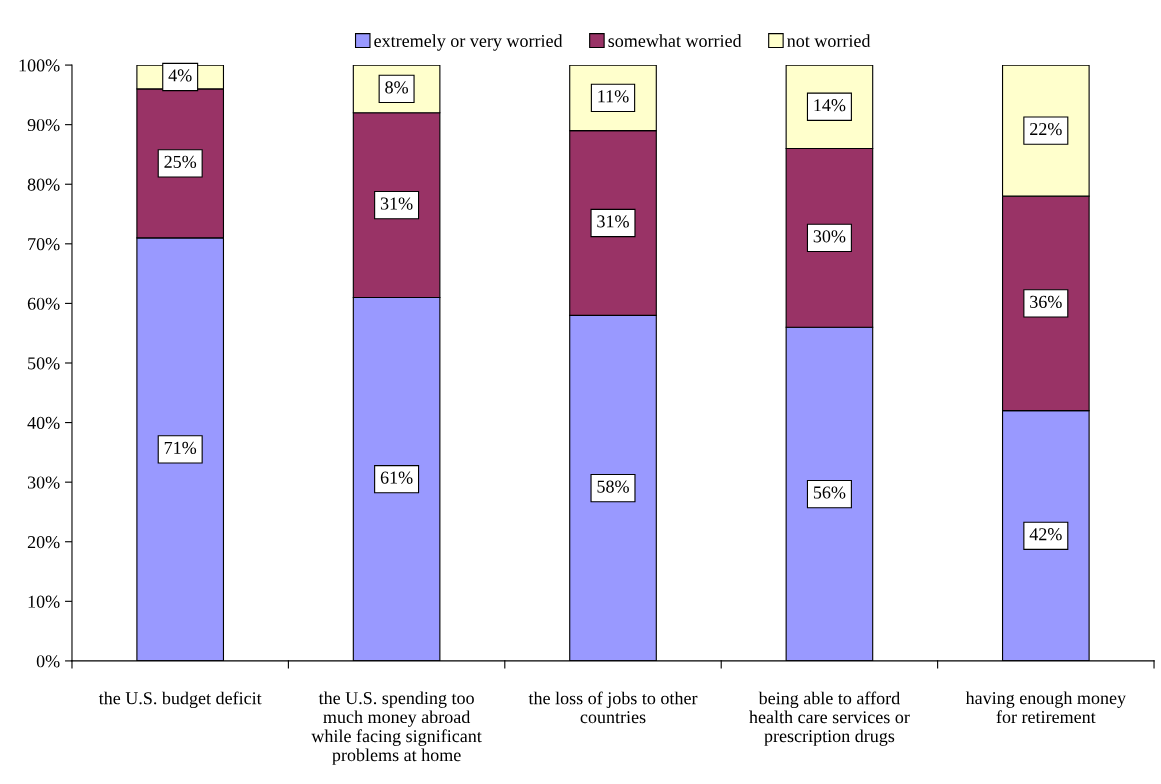  I want to click on data-label: 36%, so click(1046, 301).